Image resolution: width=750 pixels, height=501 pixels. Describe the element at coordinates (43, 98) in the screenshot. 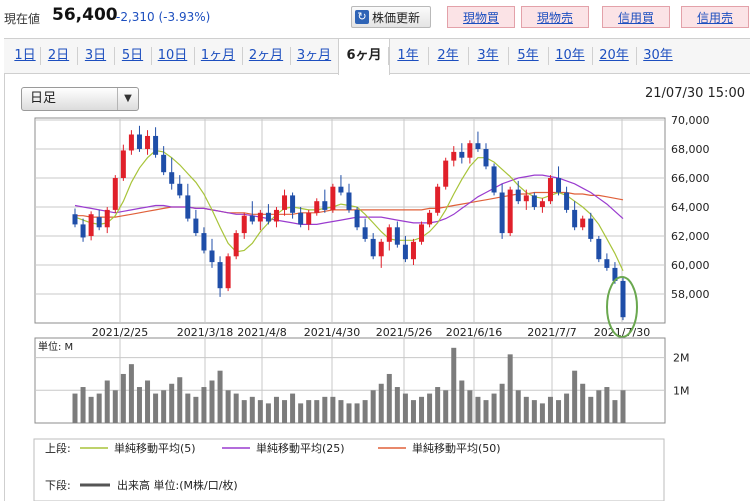

I see `interval-select-value: 日足` at that location.